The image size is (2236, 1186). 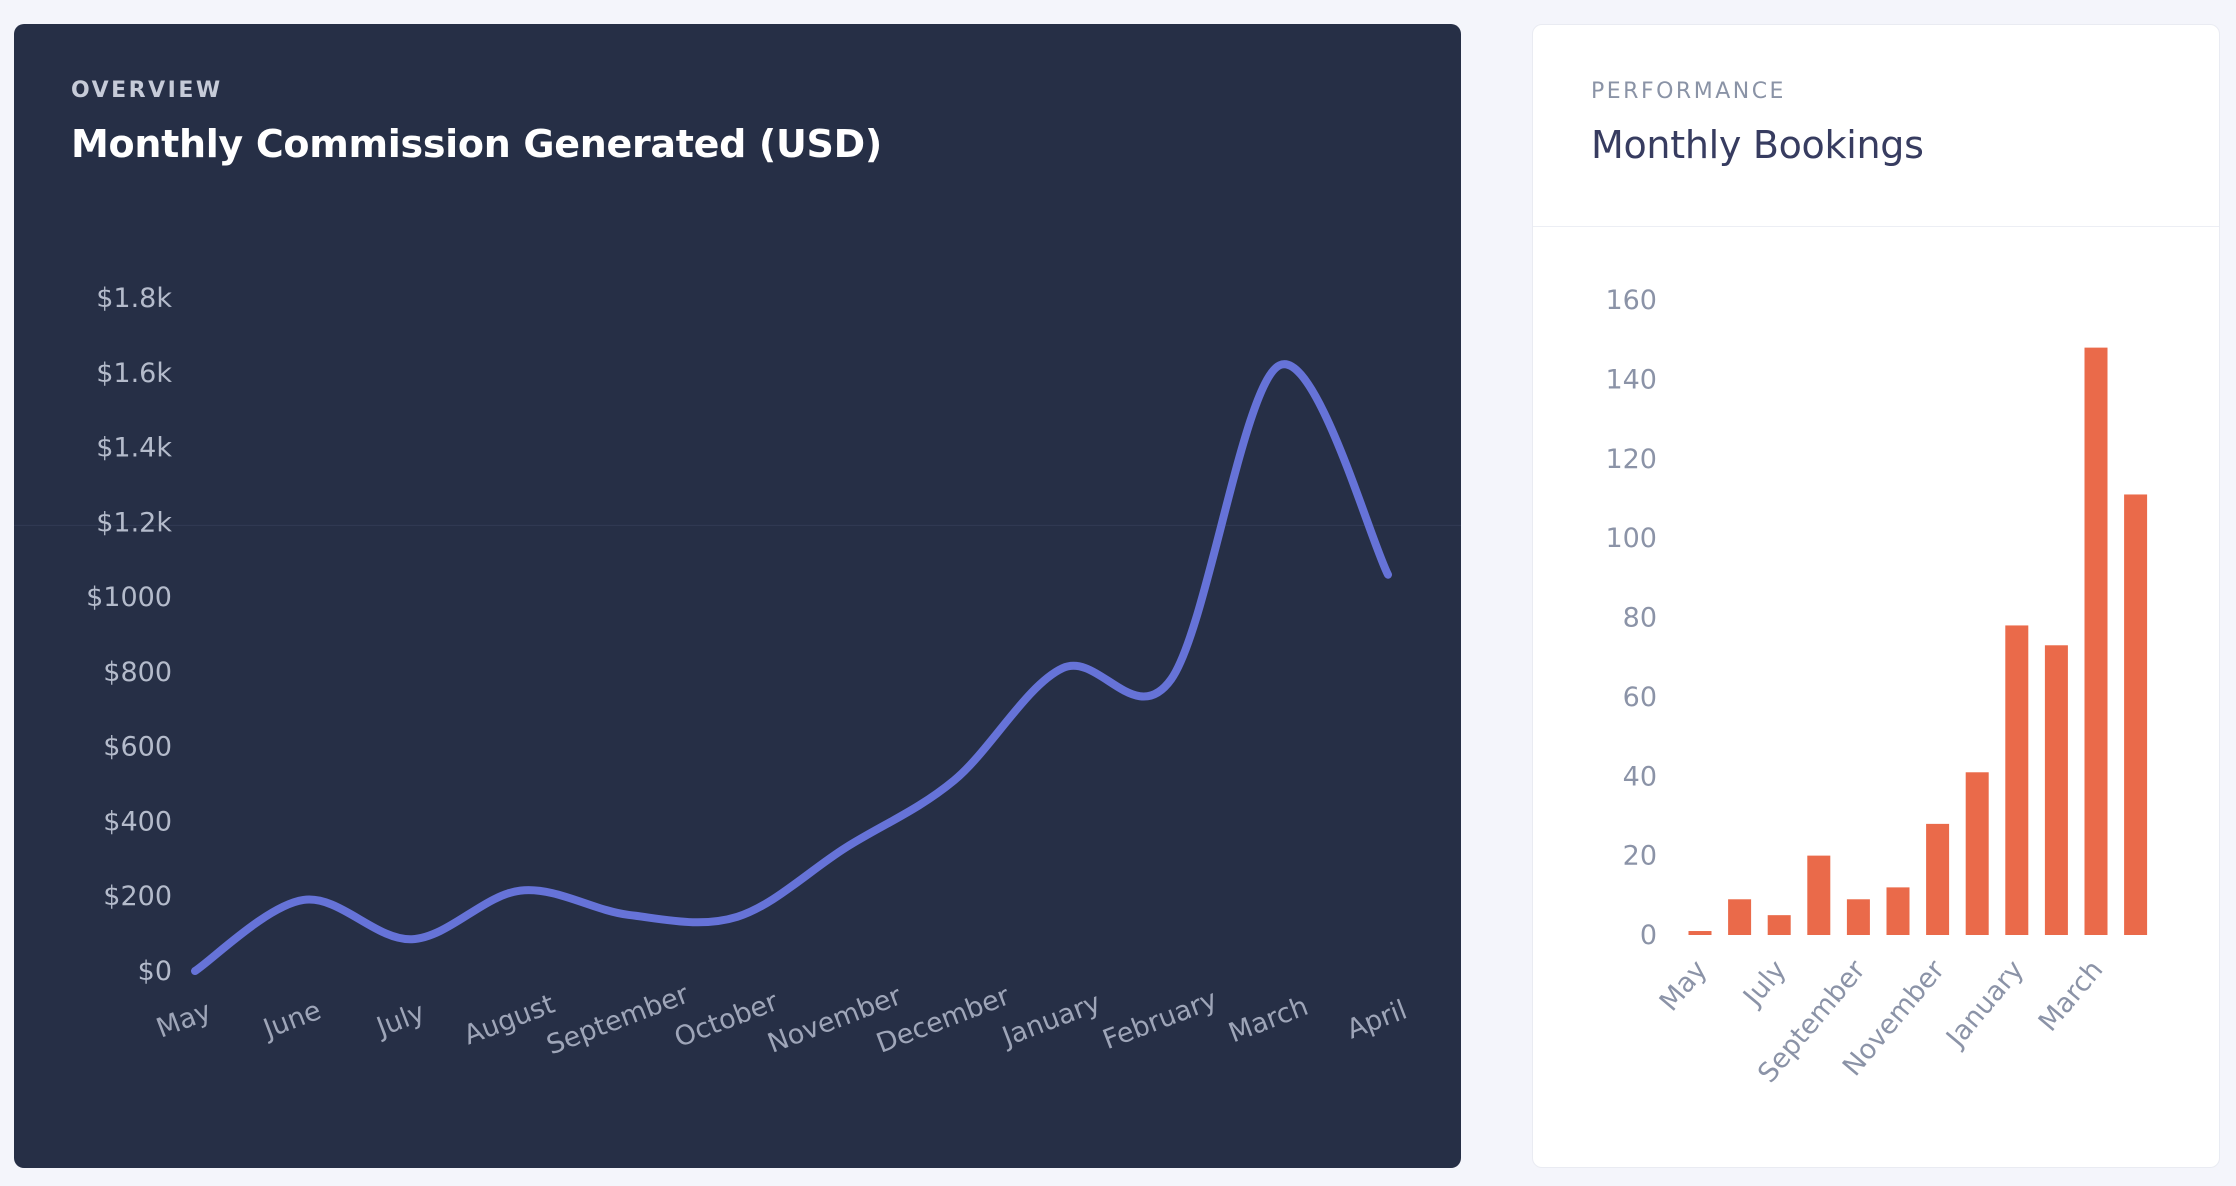 What do you see at coordinates (1377, 1020) in the screenshot?
I see `commission-x-tick-label: April` at bounding box center [1377, 1020].